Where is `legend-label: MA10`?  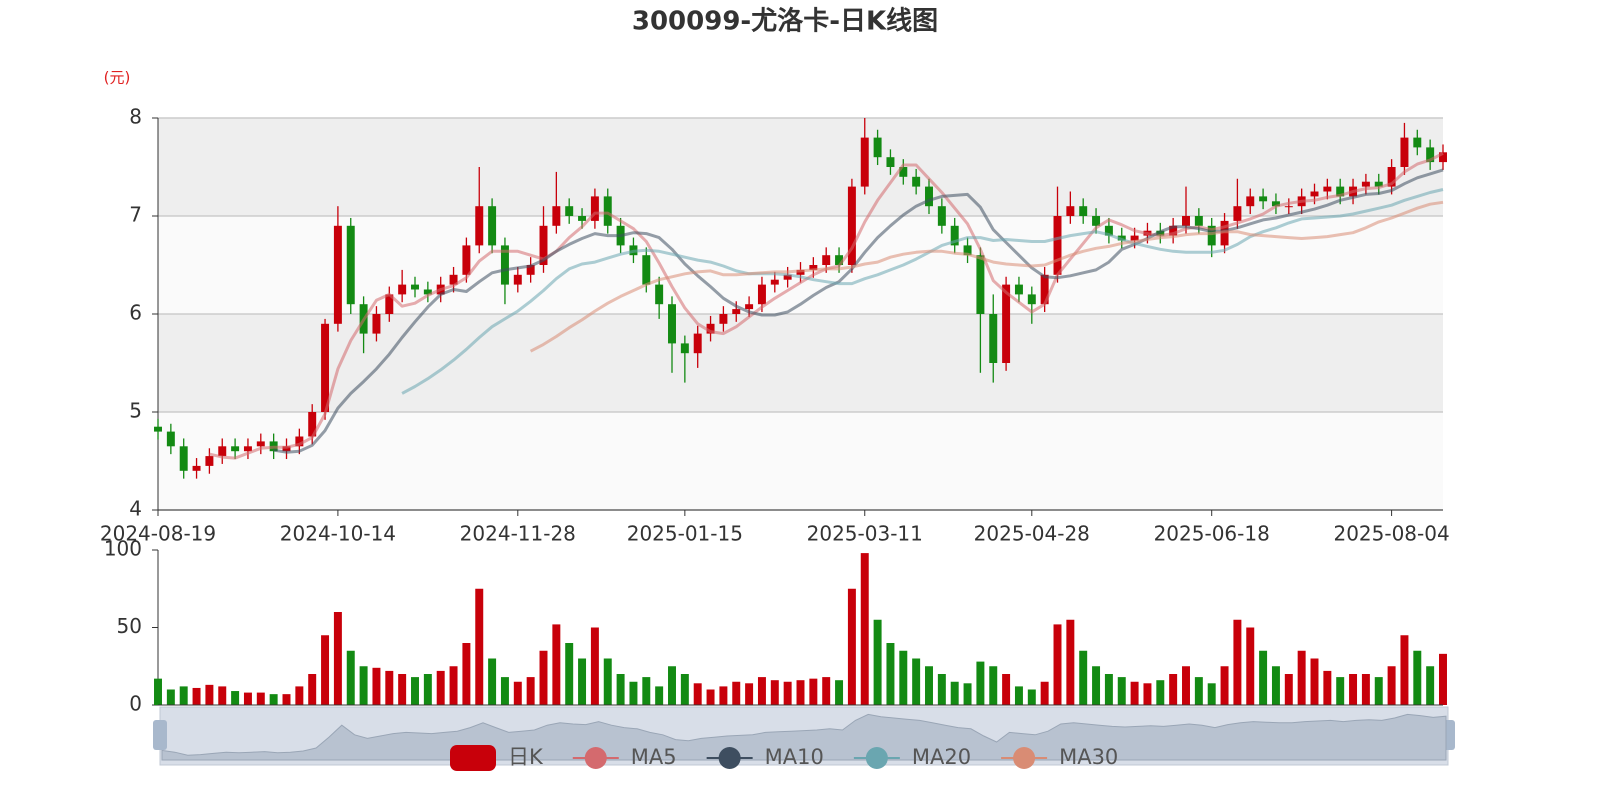 legend-label: MA10 is located at coordinates (794, 757).